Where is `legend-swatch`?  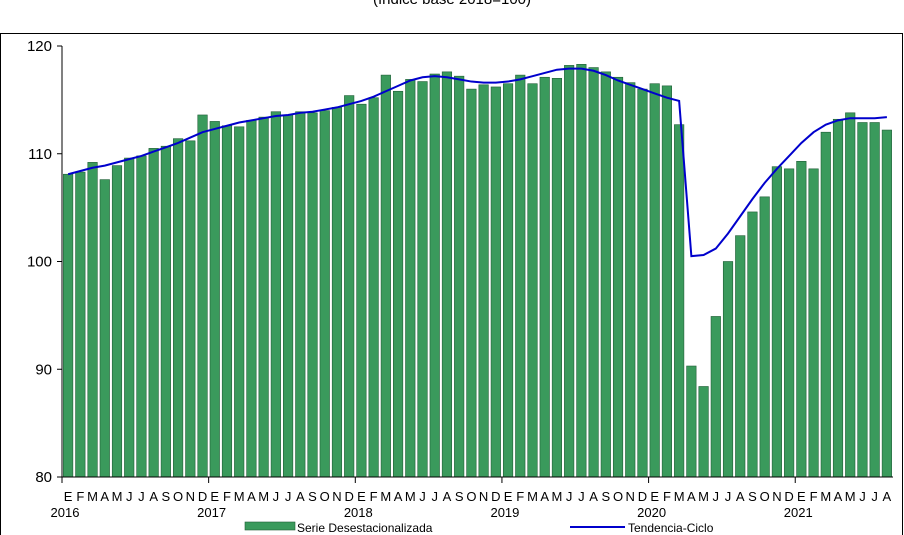 legend-swatch is located at coordinates (270, 526).